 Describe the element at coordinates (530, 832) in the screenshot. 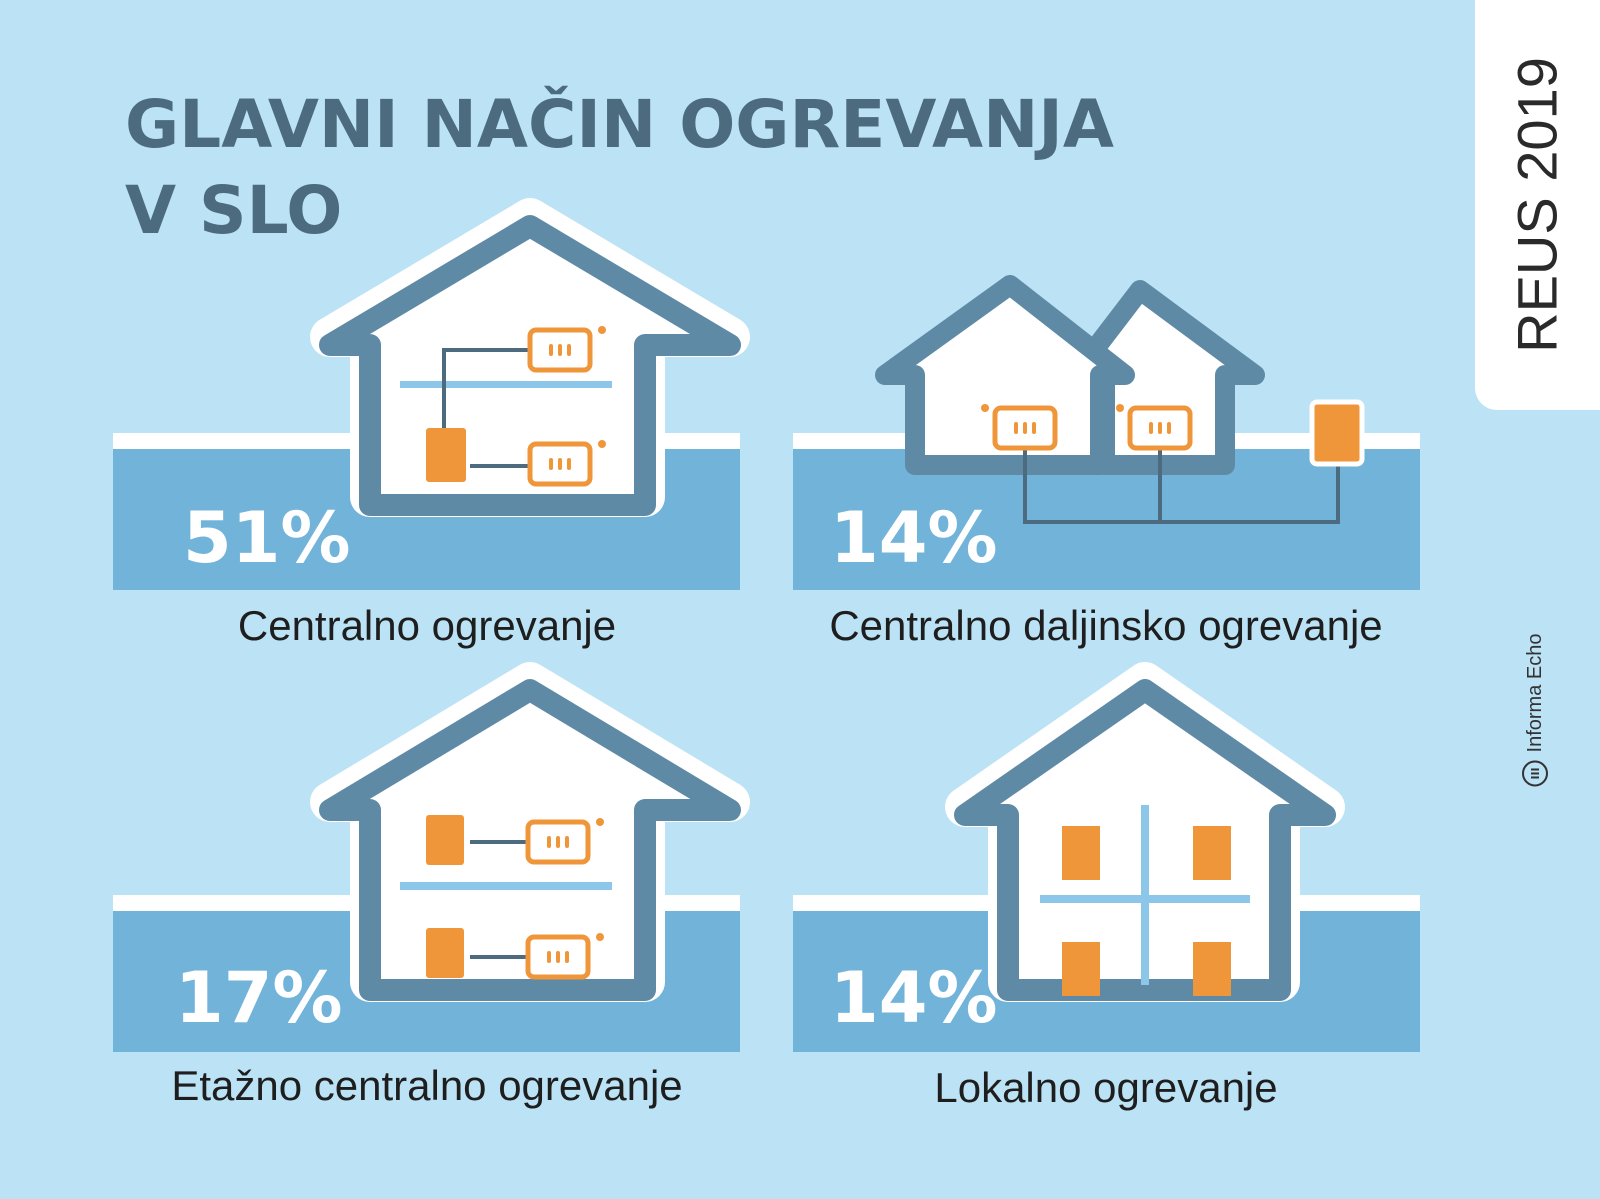

I see `house-floor-central-heating-icon` at that location.